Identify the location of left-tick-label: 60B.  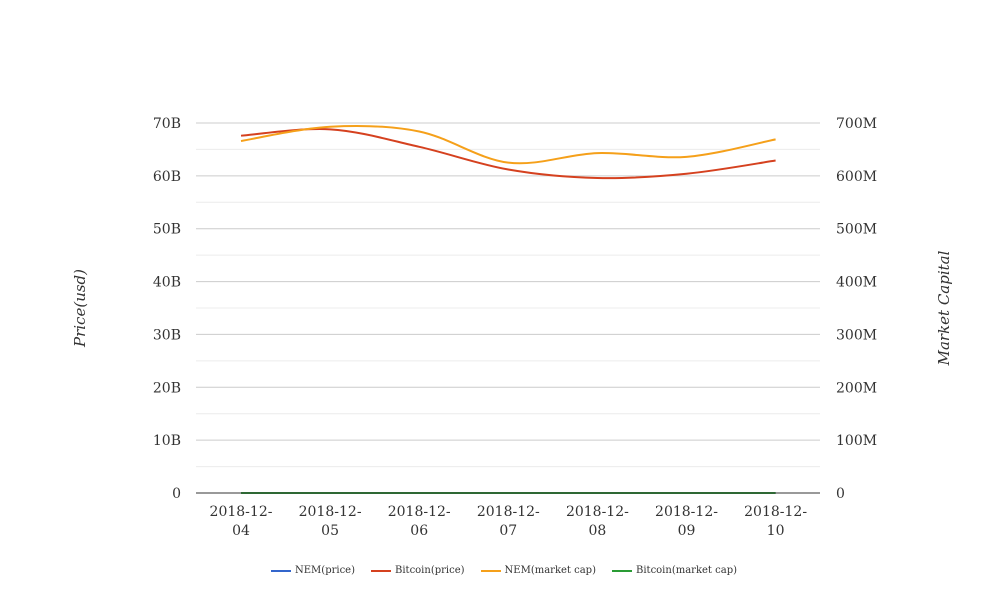
(167, 177).